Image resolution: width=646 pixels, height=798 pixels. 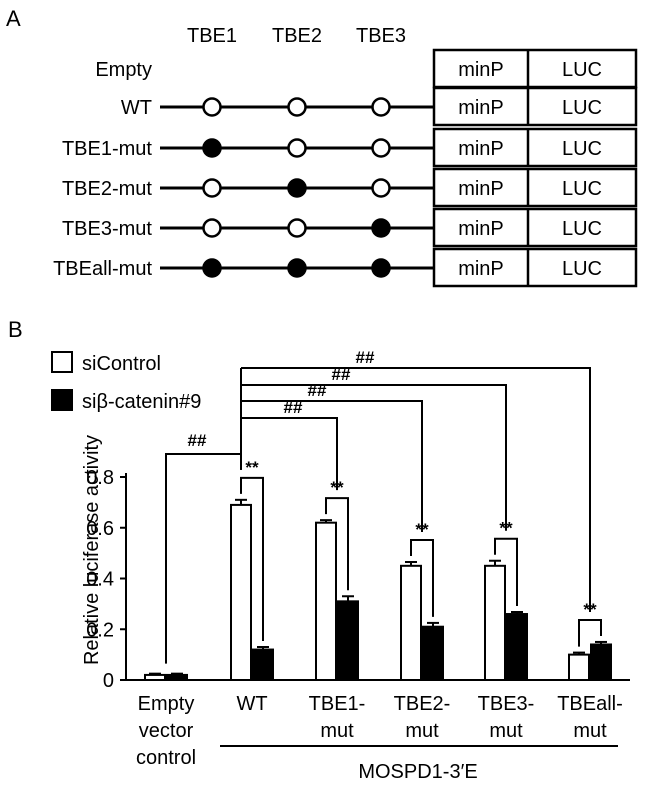 What do you see at coordinates (155, 677) in the screenshot?
I see `bar-sicontrol-cat1` at bounding box center [155, 677].